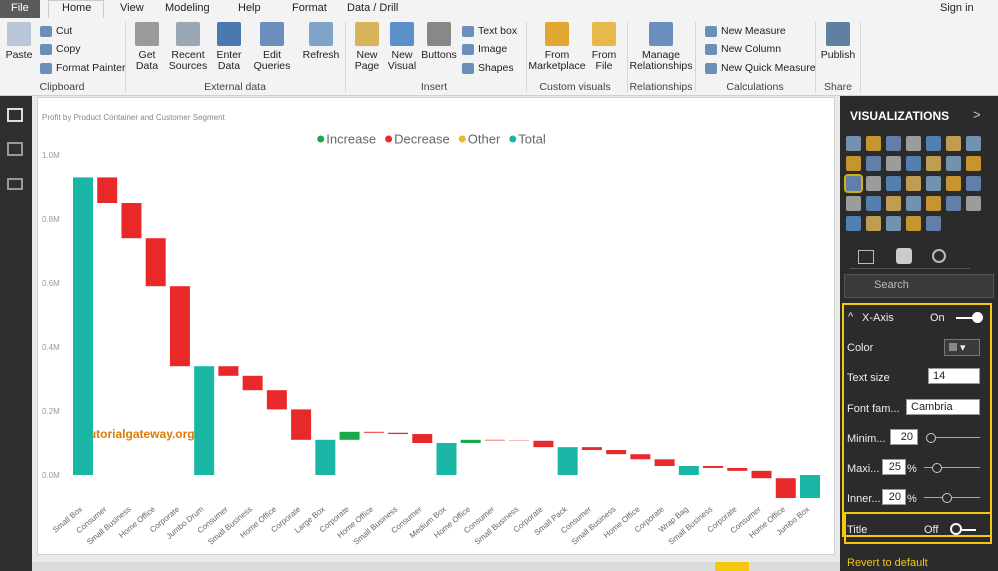 Image resolution: width=998 pixels, height=571 pixels. What do you see at coordinates (661, 47) in the screenshot?
I see `button: Manage Relationships` at bounding box center [661, 47].